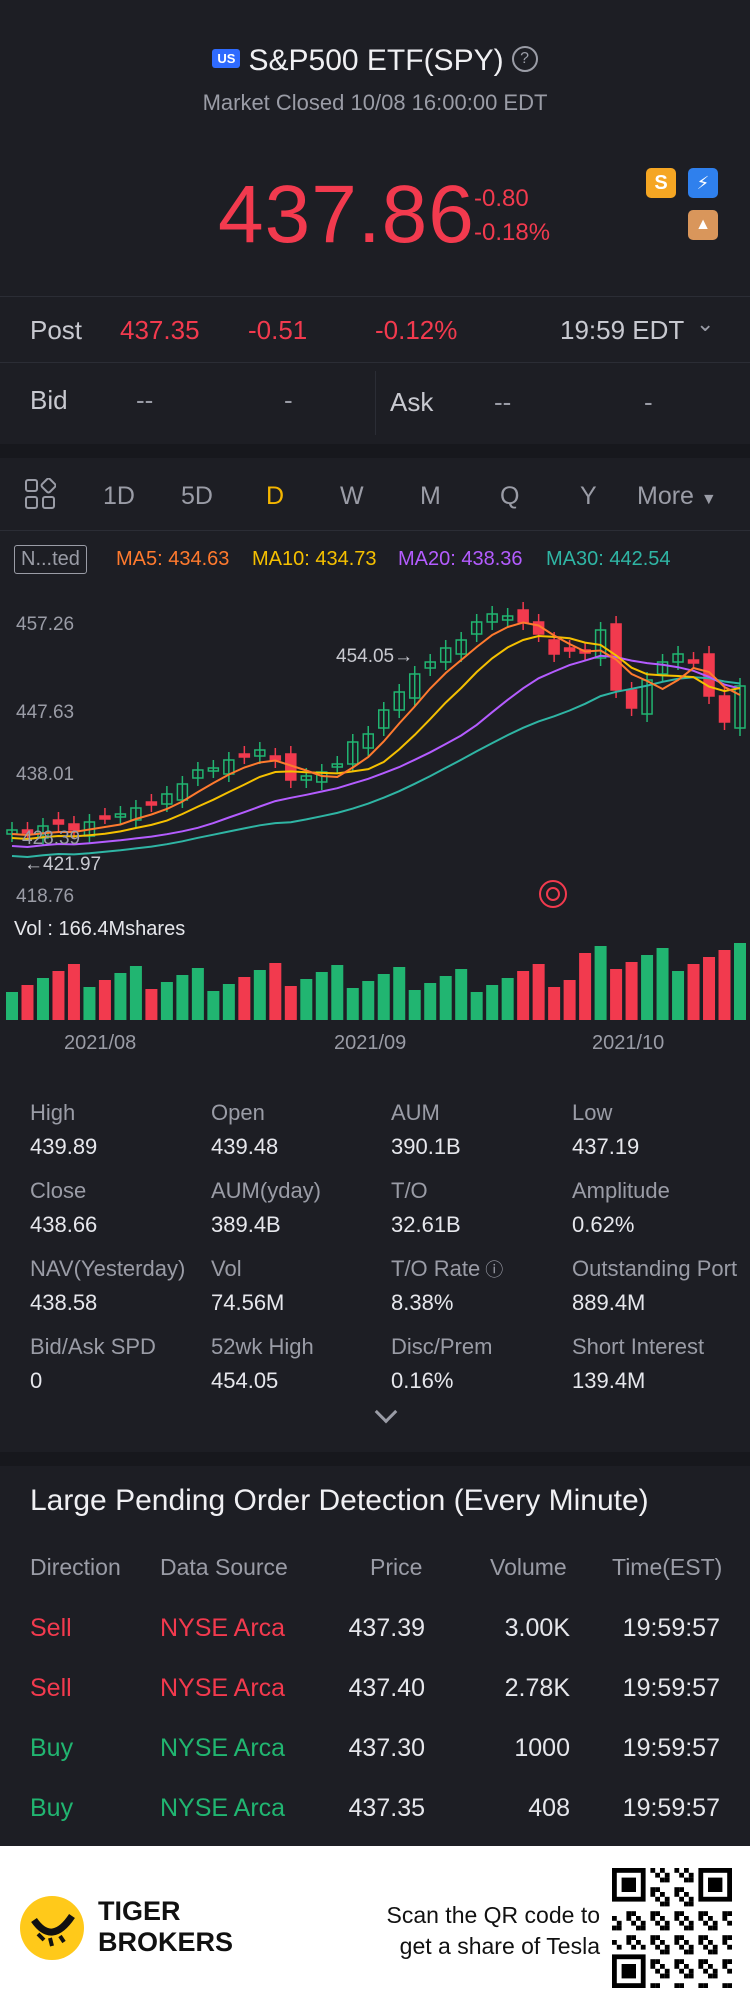  What do you see at coordinates (665, 496) in the screenshot?
I see `tab-more-label: More` at bounding box center [665, 496].